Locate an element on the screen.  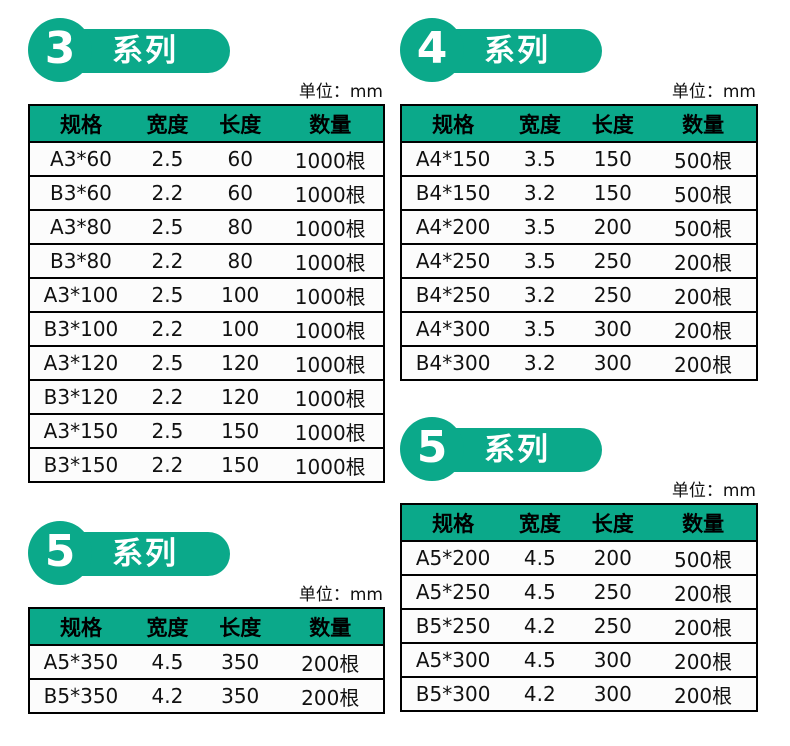
table-cell: A3*150 is located at coordinates (80, 431).